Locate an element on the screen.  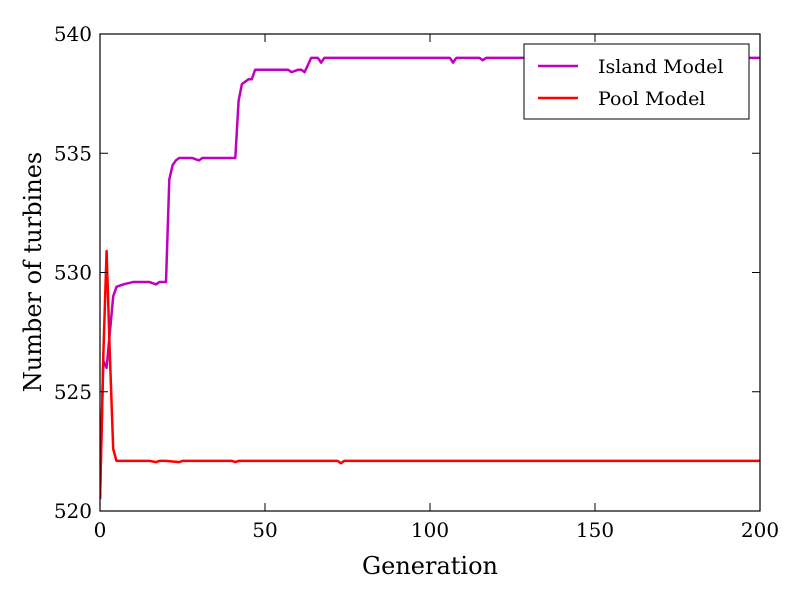
y-tick-label: 530 is located at coordinates (73, 273).